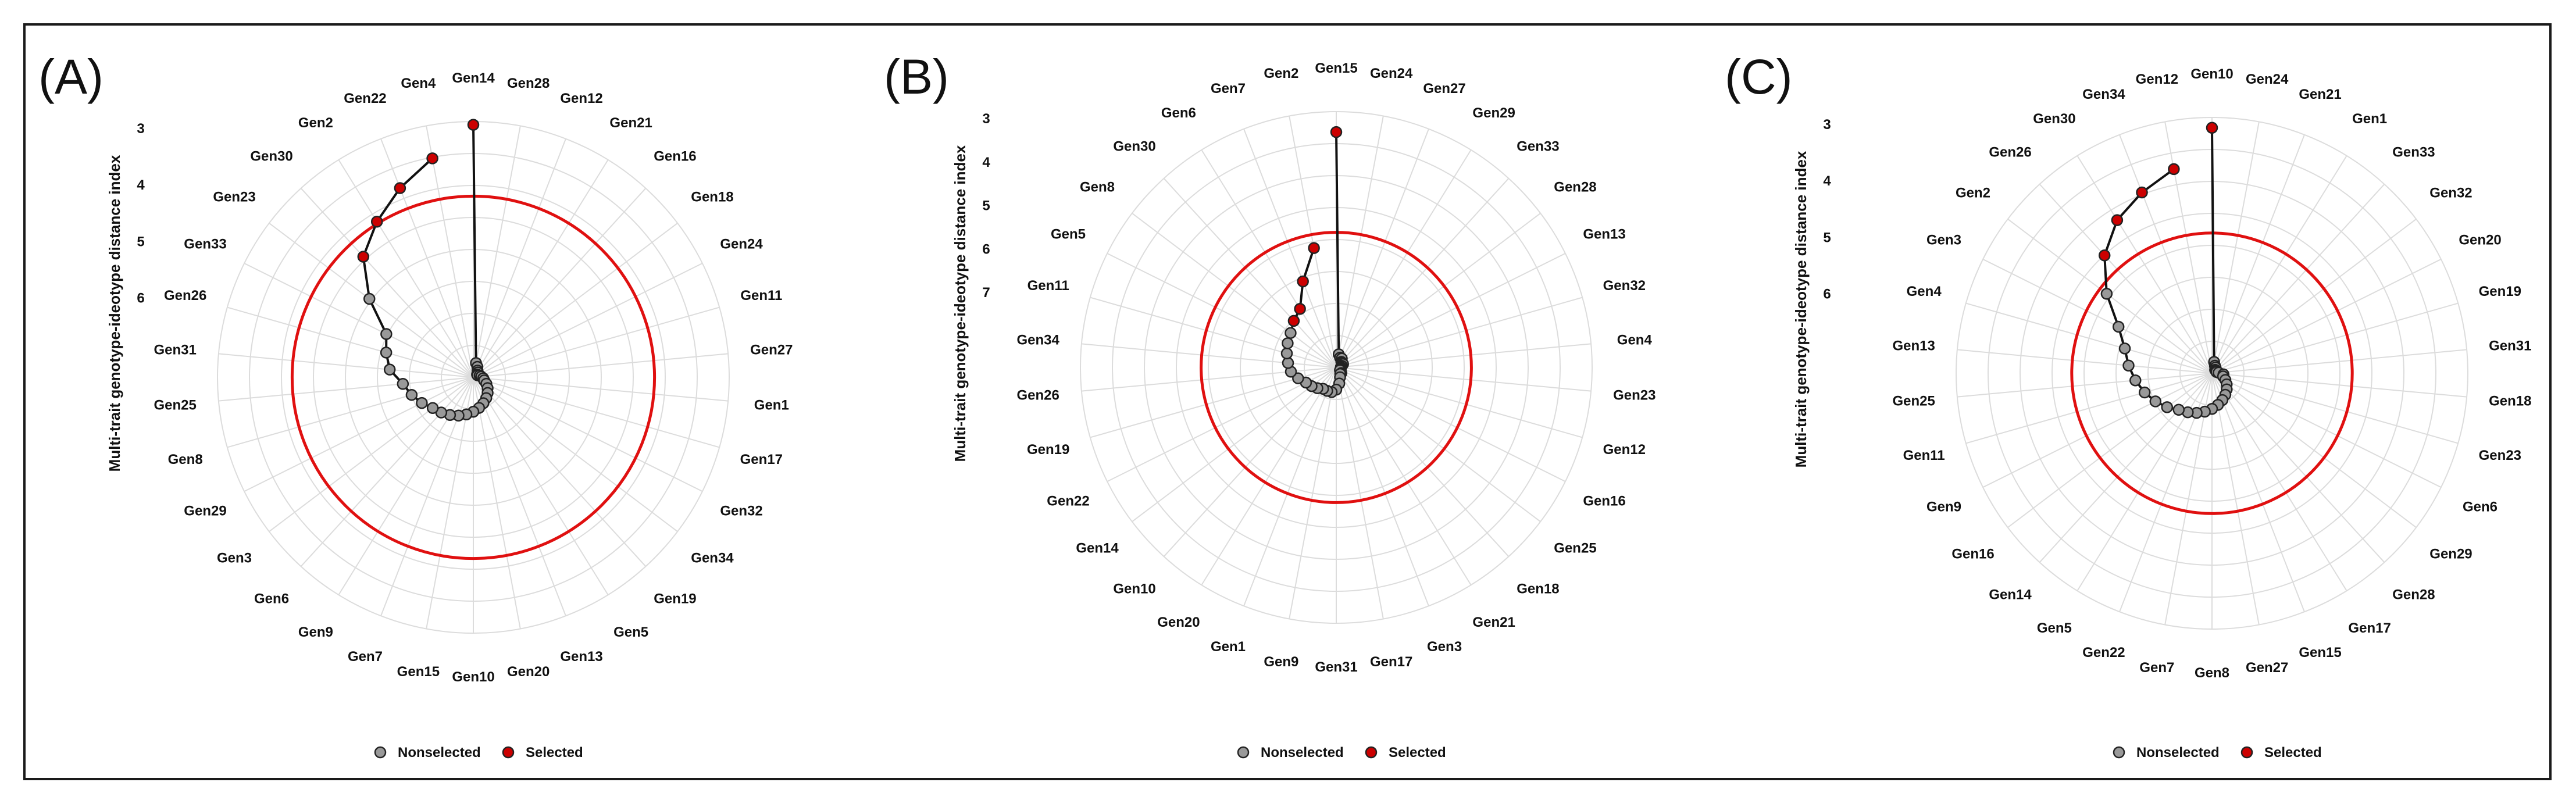 Image resolution: width=2576 pixels, height=807 pixels. Describe the element at coordinates (1635, 396) in the screenshot. I see `genotype-label: Gen23` at that location.